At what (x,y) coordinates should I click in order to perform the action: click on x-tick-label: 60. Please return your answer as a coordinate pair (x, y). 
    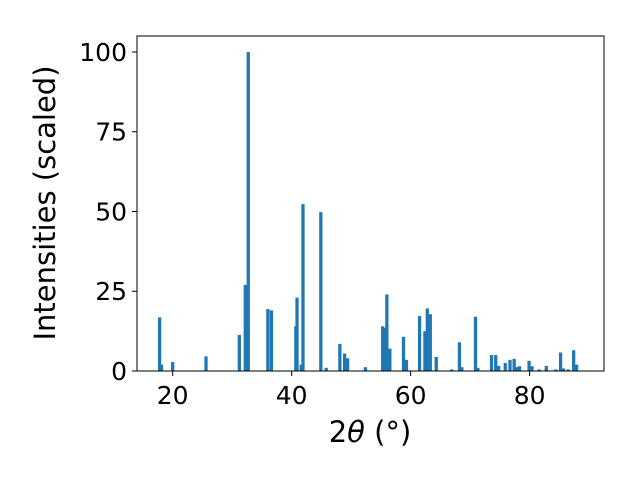
    Looking at the image, I should click on (411, 395).